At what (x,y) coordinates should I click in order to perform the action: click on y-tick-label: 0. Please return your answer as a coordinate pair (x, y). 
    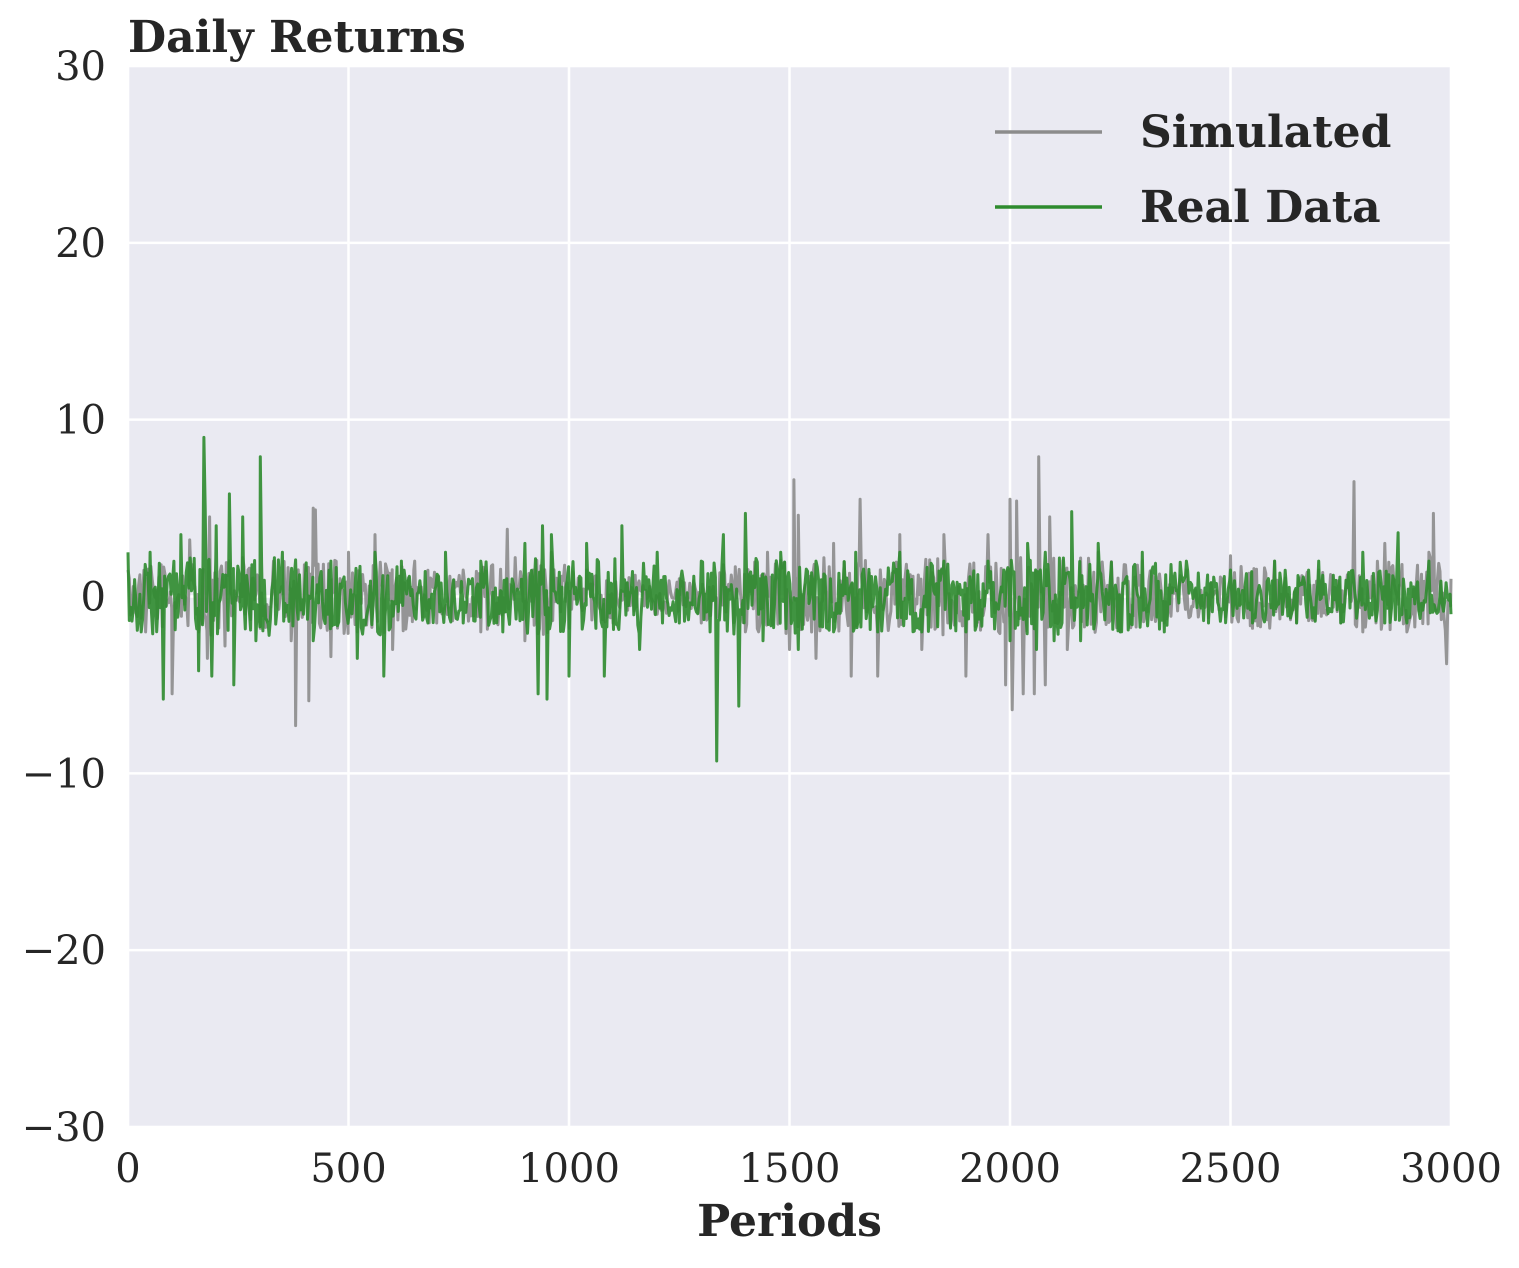
    Looking at the image, I should click on (93, 598).